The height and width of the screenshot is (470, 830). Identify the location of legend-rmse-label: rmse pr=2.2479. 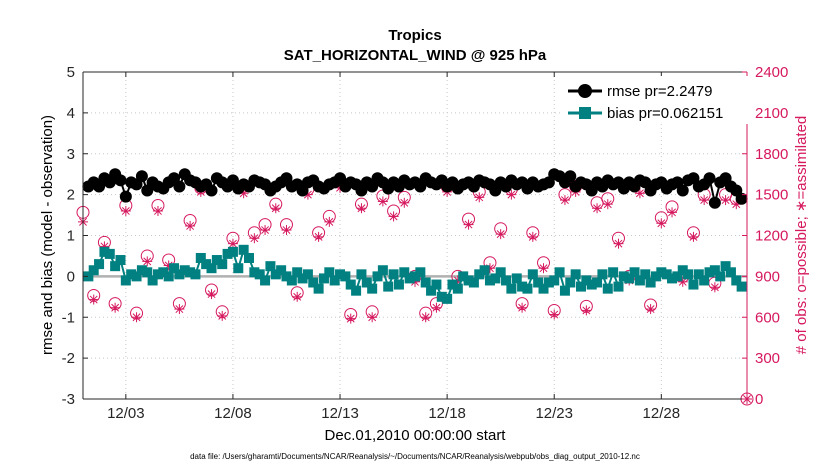
(659, 91).